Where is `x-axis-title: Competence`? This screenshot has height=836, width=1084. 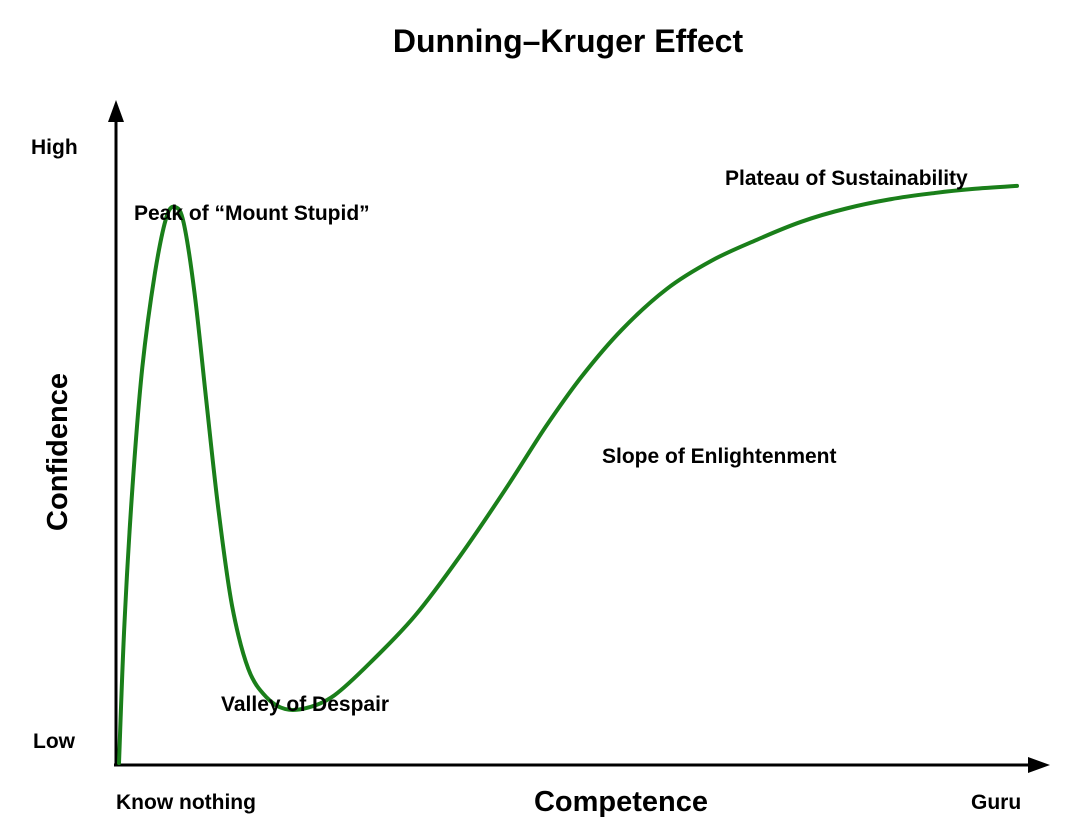 x-axis-title: Competence is located at coordinates (621, 802).